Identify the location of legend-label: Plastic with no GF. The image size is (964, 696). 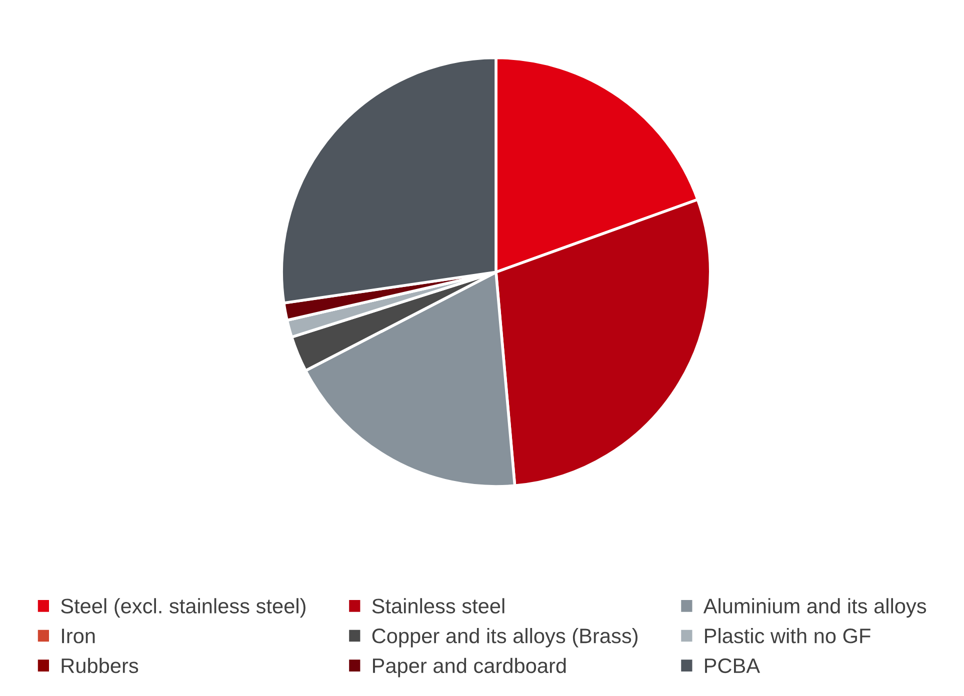
(787, 636).